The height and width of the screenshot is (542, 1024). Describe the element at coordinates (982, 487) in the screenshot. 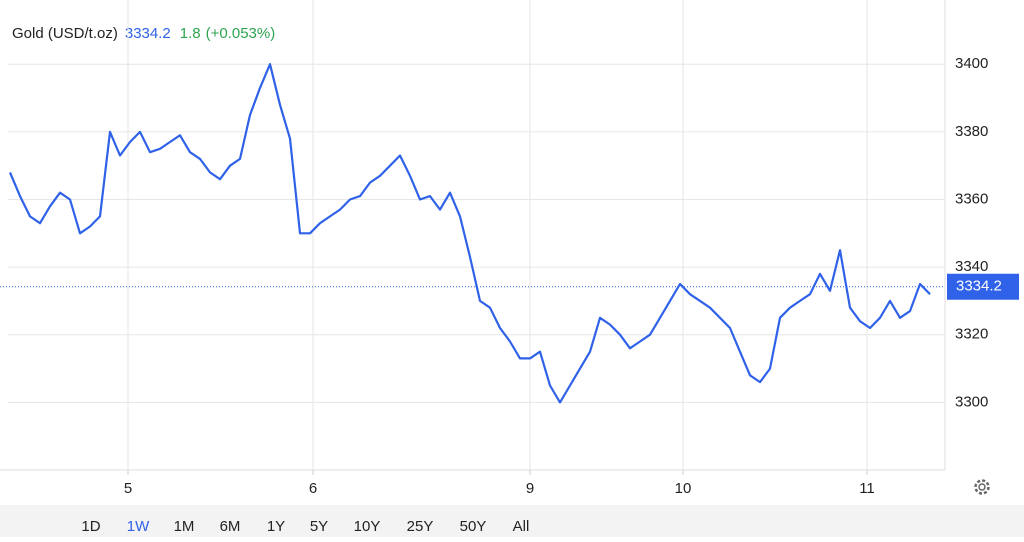

I see `settings-icon` at that location.